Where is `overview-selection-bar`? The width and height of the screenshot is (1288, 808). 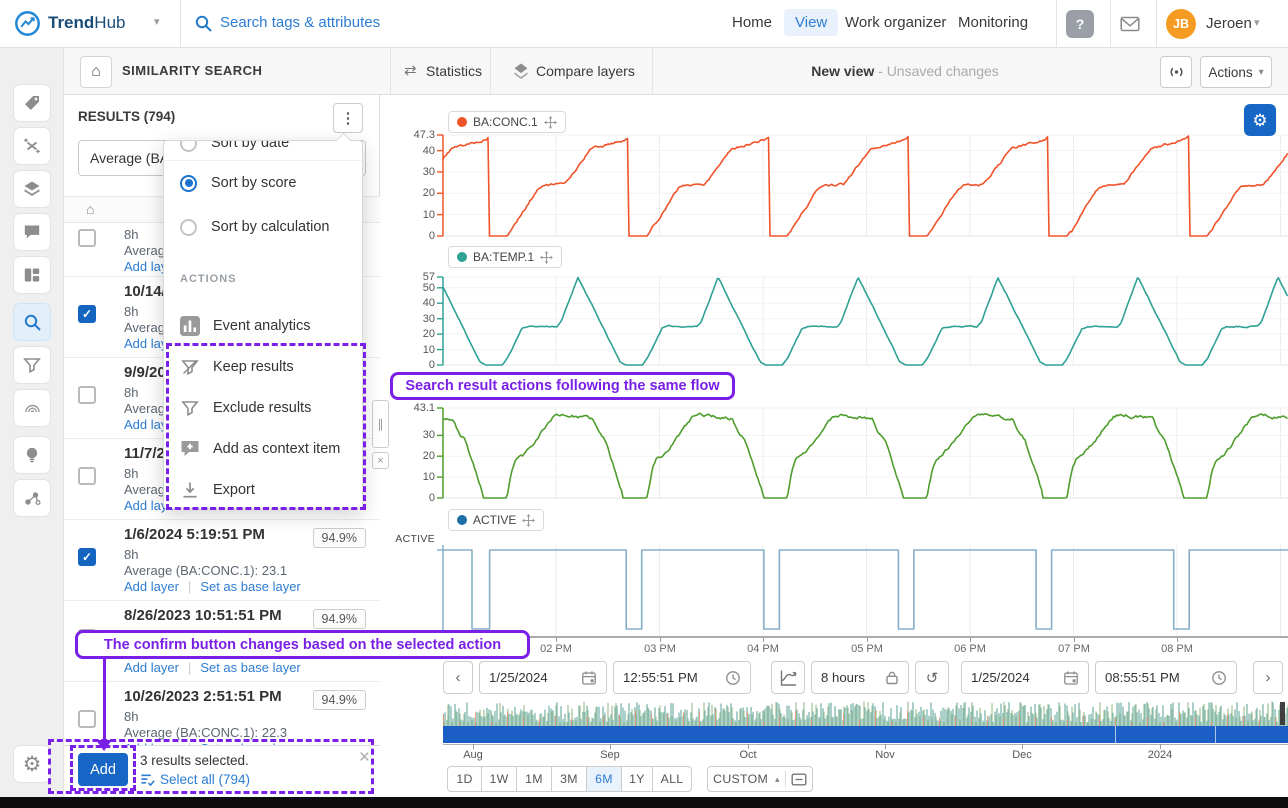 overview-selection-bar is located at coordinates (865, 734).